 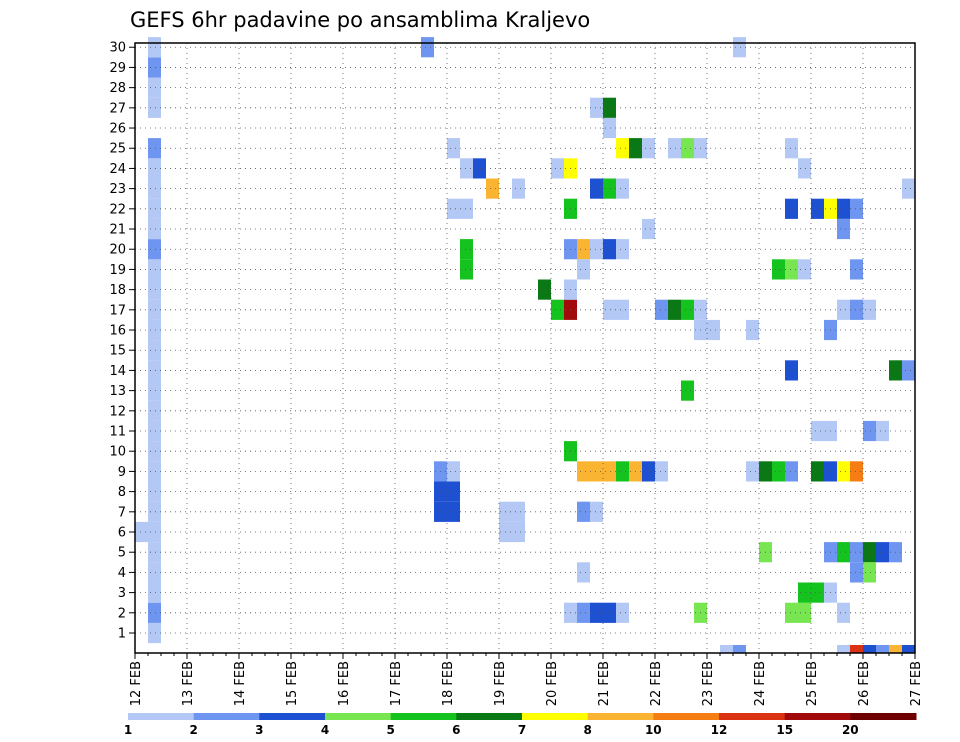 I want to click on color-legend: 1 2 3 4 5 6 7 8 10 12 15 20, so click(x=520, y=725).